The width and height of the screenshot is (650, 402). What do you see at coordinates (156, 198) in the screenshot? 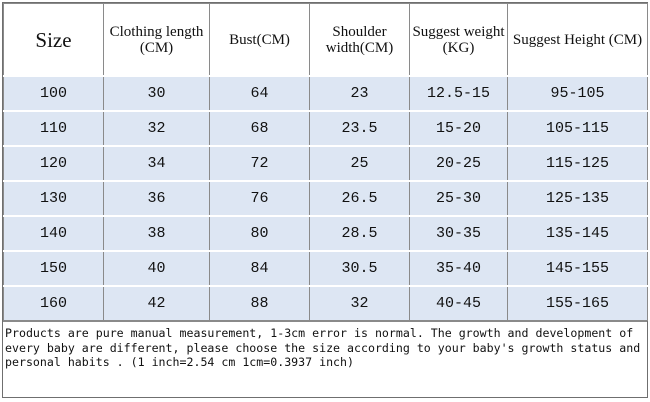
I see `cell-clothing-length: 36` at bounding box center [156, 198].